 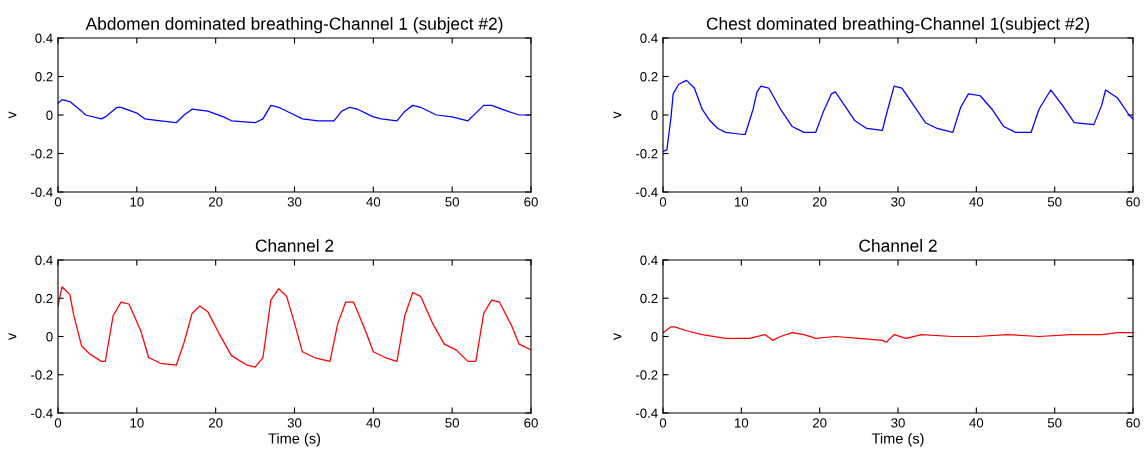 What do you see at coordinates (294, 25) in the screenshot?
I see `chart-title: Abdomen dominated breathing-Channel 1 (subject #2)` at bounding box center [294, 25].